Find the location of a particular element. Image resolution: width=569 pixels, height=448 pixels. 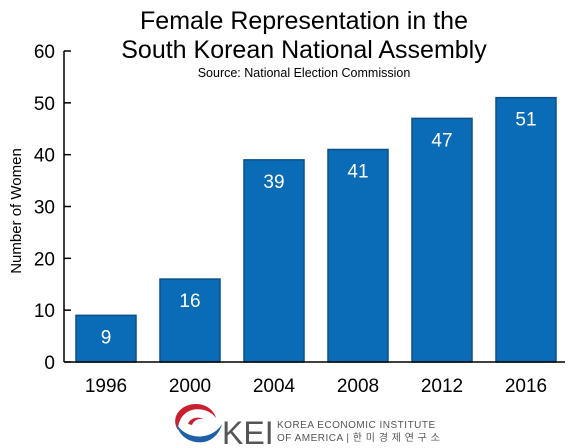

bar-2012 is located at coordinates (442, 240).